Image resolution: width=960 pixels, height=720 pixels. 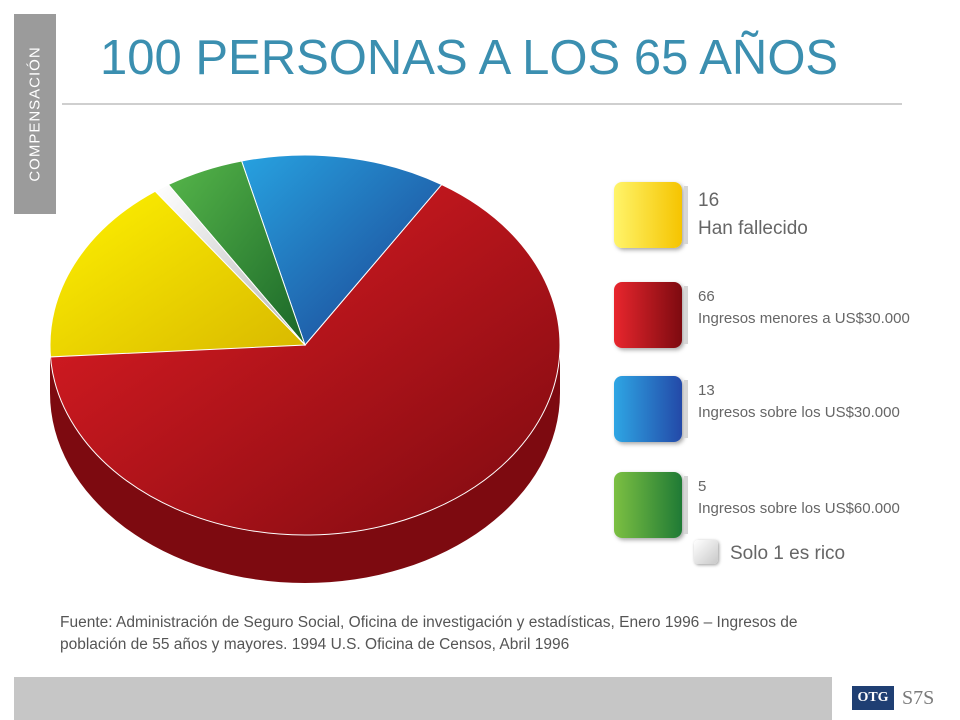 What do you see at coordinates (706, 390) in the screenshot?
I see `legend-value-sobre-30000: 13` at bounding box center [706, 390].